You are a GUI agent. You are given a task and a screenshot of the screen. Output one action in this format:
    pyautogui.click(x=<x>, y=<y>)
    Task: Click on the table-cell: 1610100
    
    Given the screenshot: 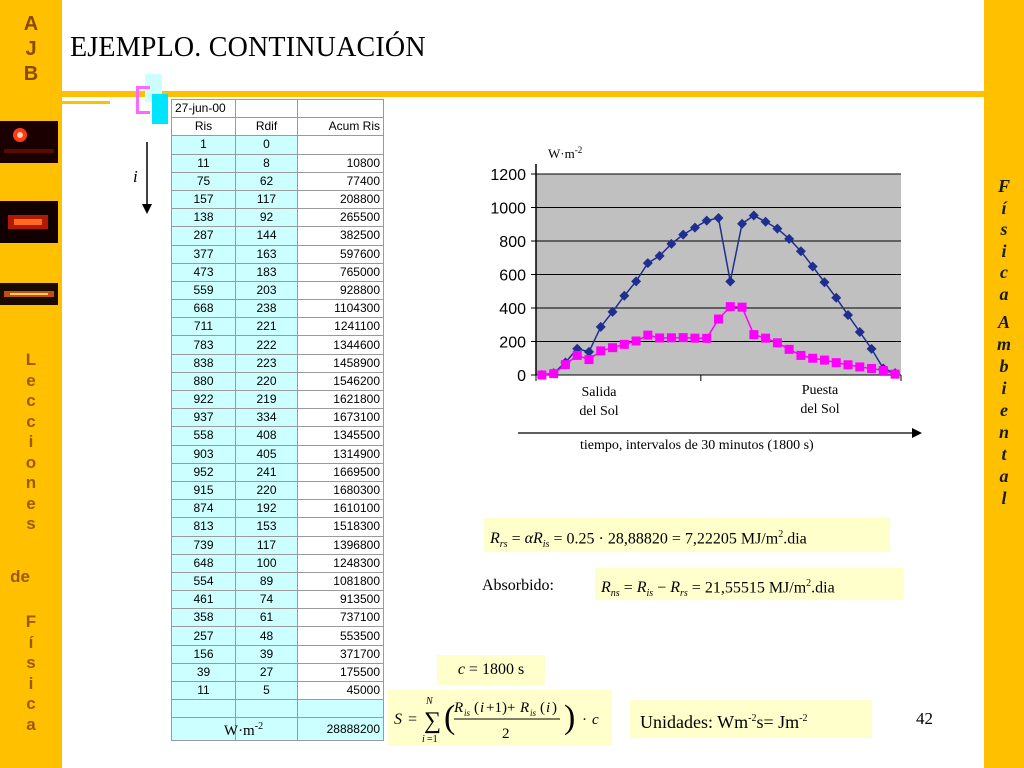 What is the action you would take?
    pyautogui.click(x=340, y=509)
    